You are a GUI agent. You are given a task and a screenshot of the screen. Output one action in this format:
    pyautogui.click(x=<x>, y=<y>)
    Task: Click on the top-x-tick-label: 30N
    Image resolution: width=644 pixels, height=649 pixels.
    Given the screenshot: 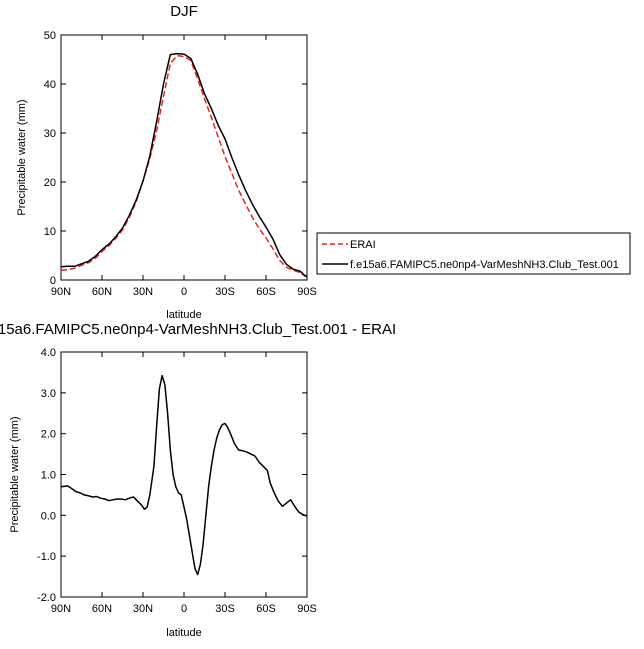 What is the action you would take?
    pyautogui.click(x=143, y=292)
    